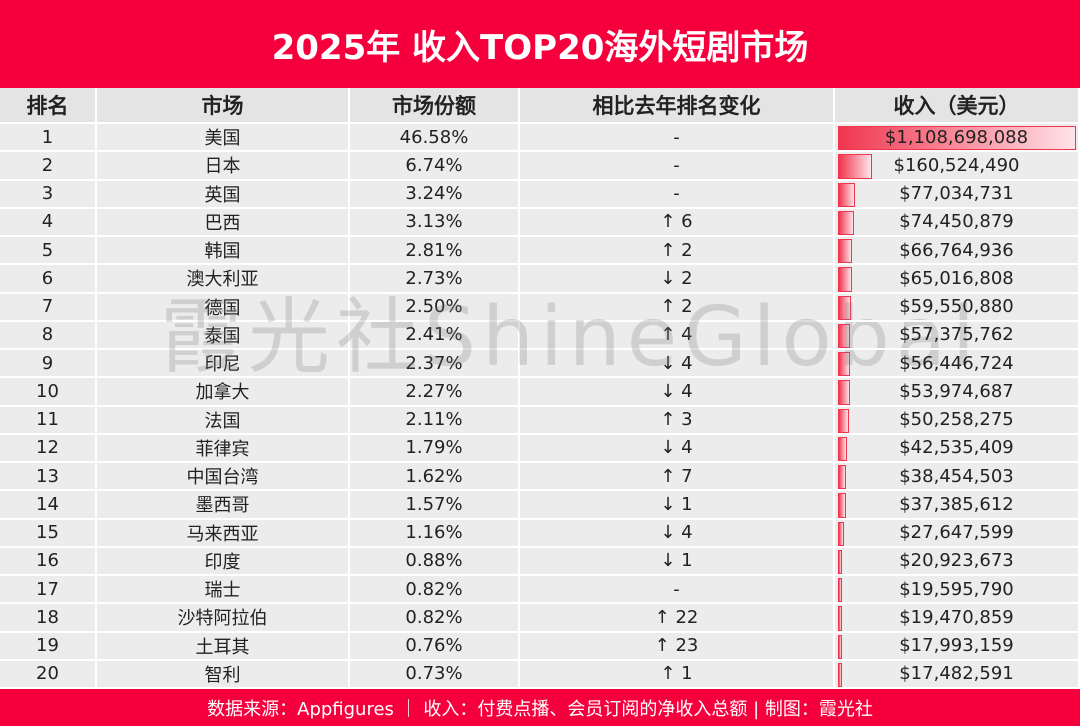 The image size is (1080, 726). What do you see at coordinates (48, 420) in the screenshot?
I see `cell: 11` at bounding box center [48, 420].